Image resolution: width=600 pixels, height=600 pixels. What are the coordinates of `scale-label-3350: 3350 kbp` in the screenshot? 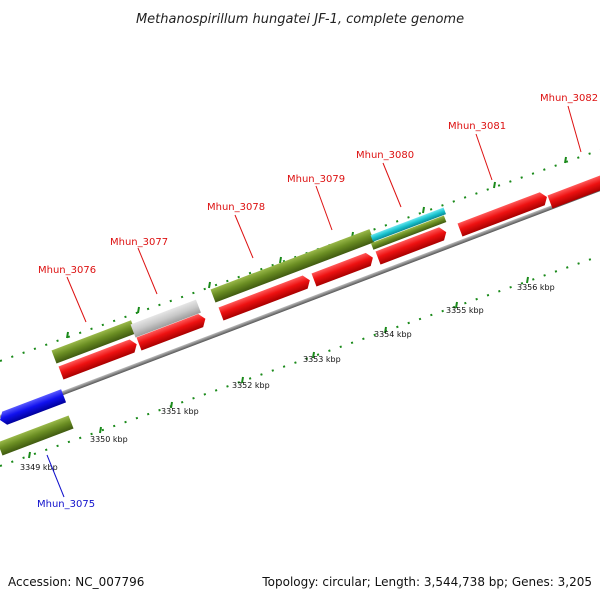 It's located at (109, 439).